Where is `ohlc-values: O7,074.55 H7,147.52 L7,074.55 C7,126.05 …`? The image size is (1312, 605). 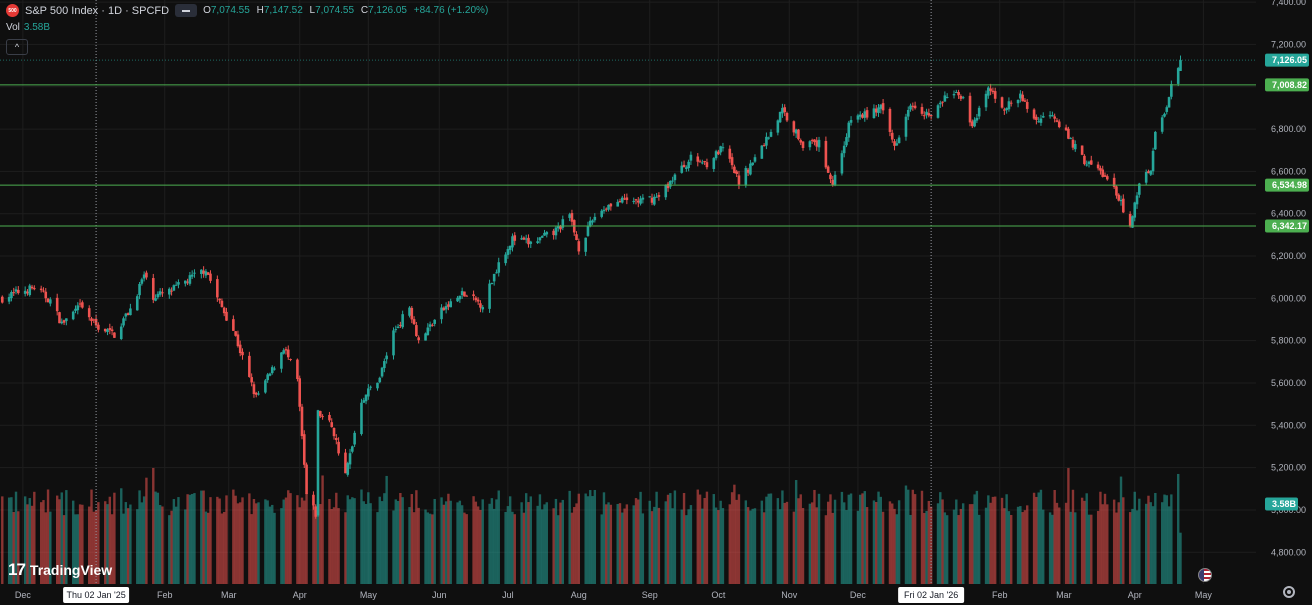
ohlc-values: O7,074.55 H7,147.52 L7,074.55 C7,126.05 … is located at coordinates (347, 10).